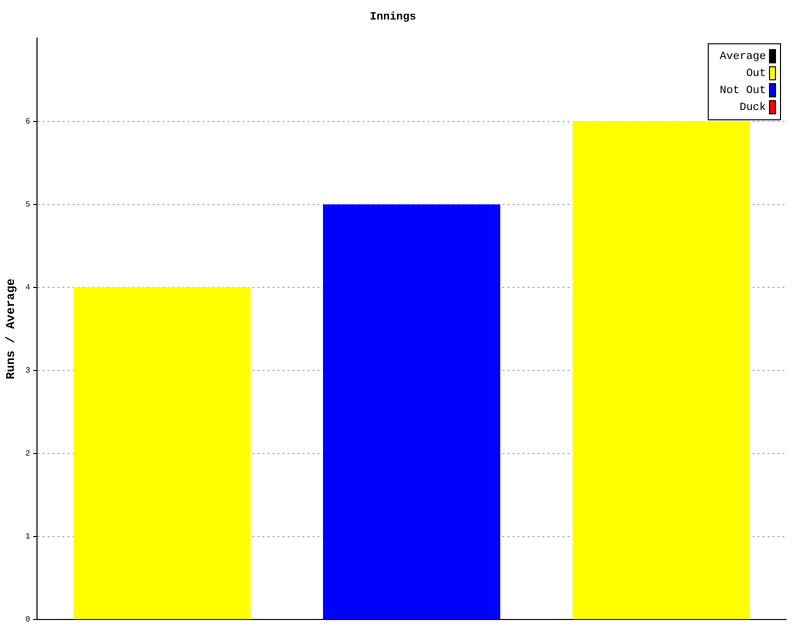  What do you see at coordinates (743, 91) in the screenshot?
I see `legend-label: Not Out` at bounding box center [743, 91].